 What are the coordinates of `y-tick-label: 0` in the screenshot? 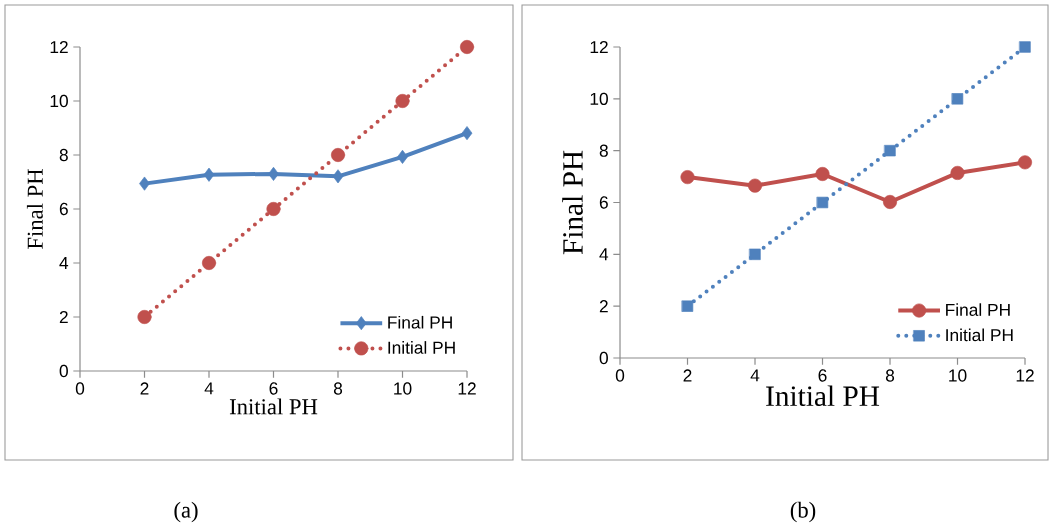 It's located at (603, 358).